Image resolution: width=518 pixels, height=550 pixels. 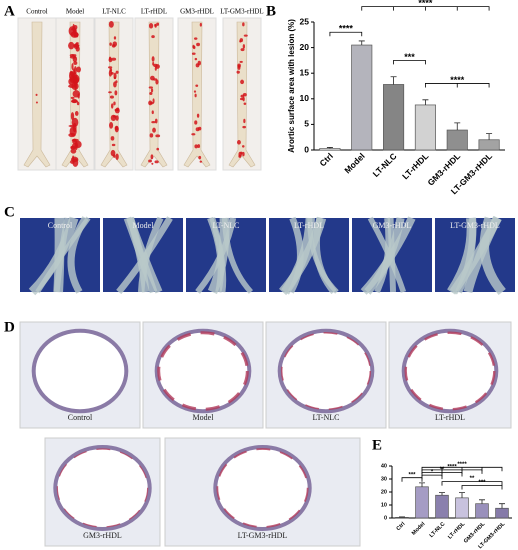 I want to click on x-tick-label: Ctrl, so click(x=325, y=159).